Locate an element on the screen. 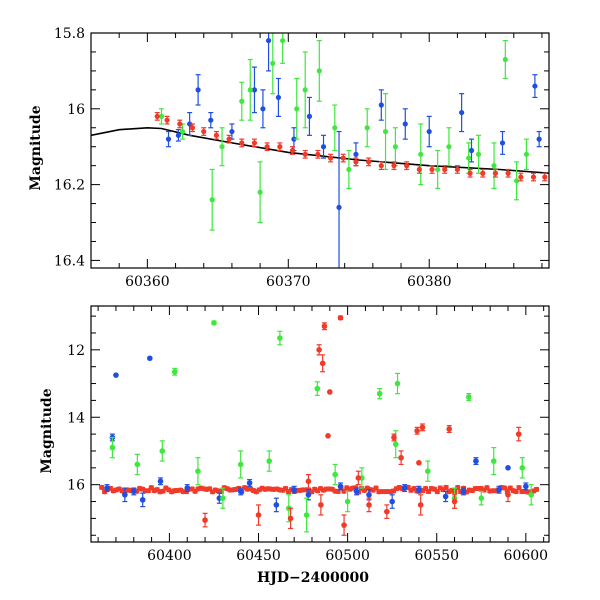 The image size is (600, 600). model-curve is located at coordinates (320, 150).